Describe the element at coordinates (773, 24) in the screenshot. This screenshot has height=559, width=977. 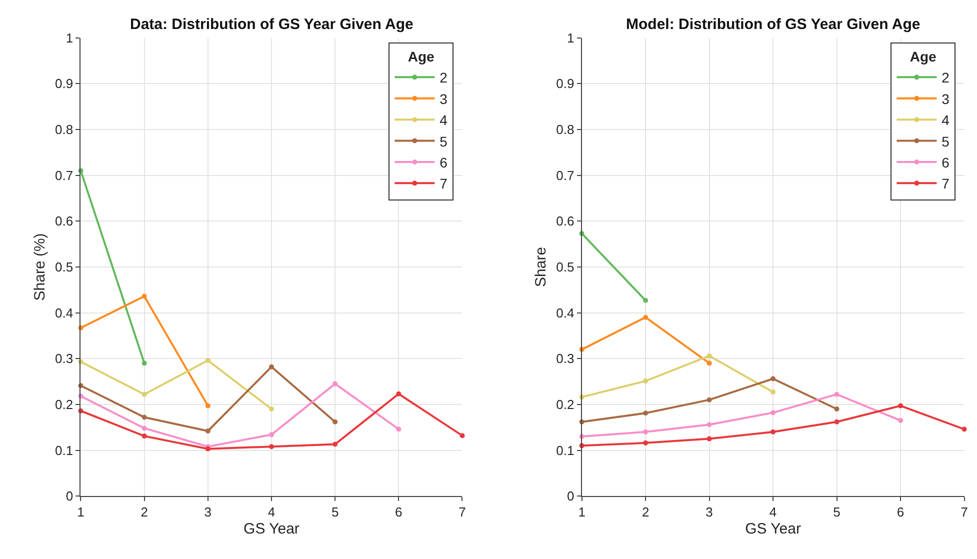
I see `chart-title: Model: Distribution of GS Year Given Age` at that location.